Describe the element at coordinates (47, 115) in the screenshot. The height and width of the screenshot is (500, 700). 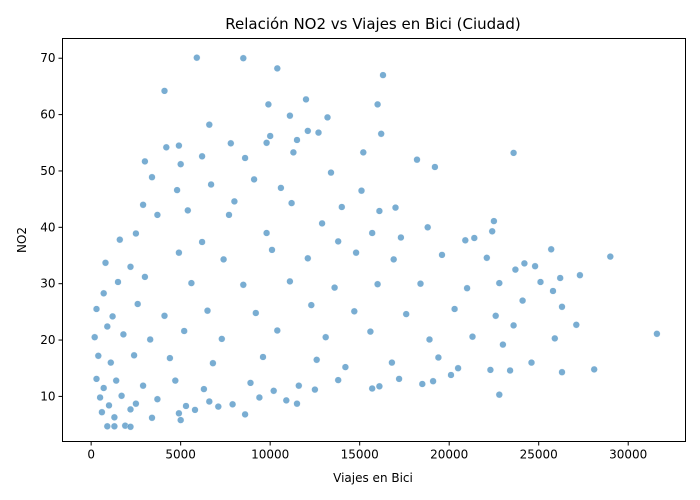
I see `y-tick-label: 60` at that location.